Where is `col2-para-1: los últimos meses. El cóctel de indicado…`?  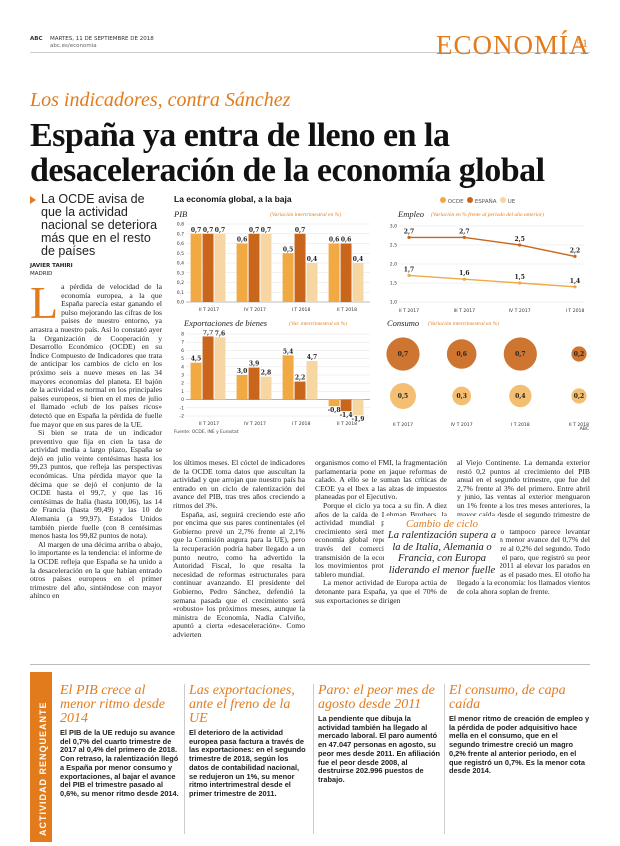 col2-para-1: los últimos meses. El cóctel de indicado… is located at coordinates (239, 484).